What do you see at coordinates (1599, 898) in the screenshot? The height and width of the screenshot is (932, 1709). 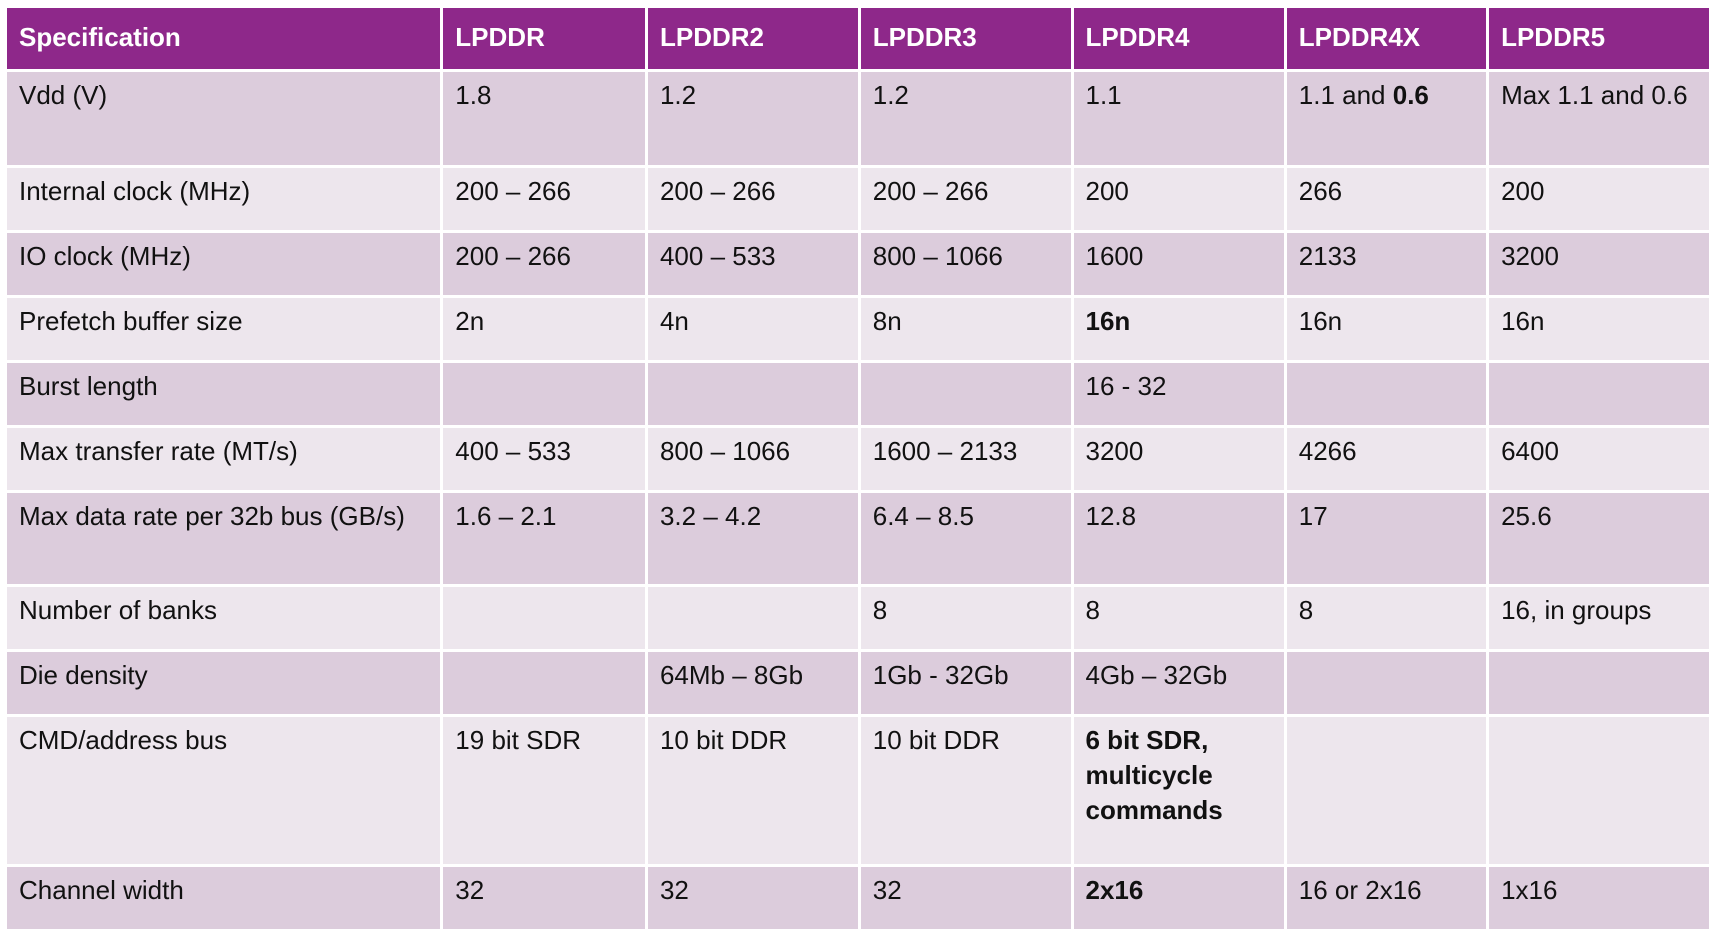 I see `cell: 1x16` at bounding box center [1599, 898].